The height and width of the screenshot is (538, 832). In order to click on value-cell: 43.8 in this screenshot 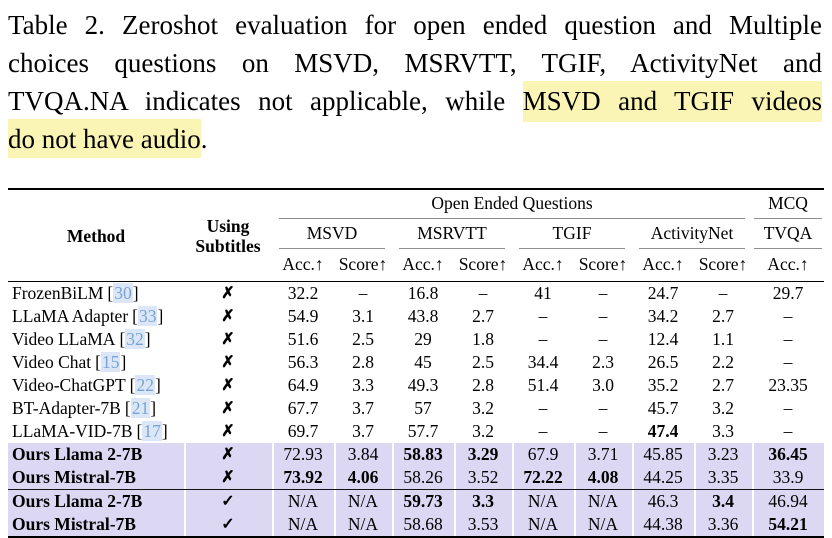, I will do `click(423, 316)`.